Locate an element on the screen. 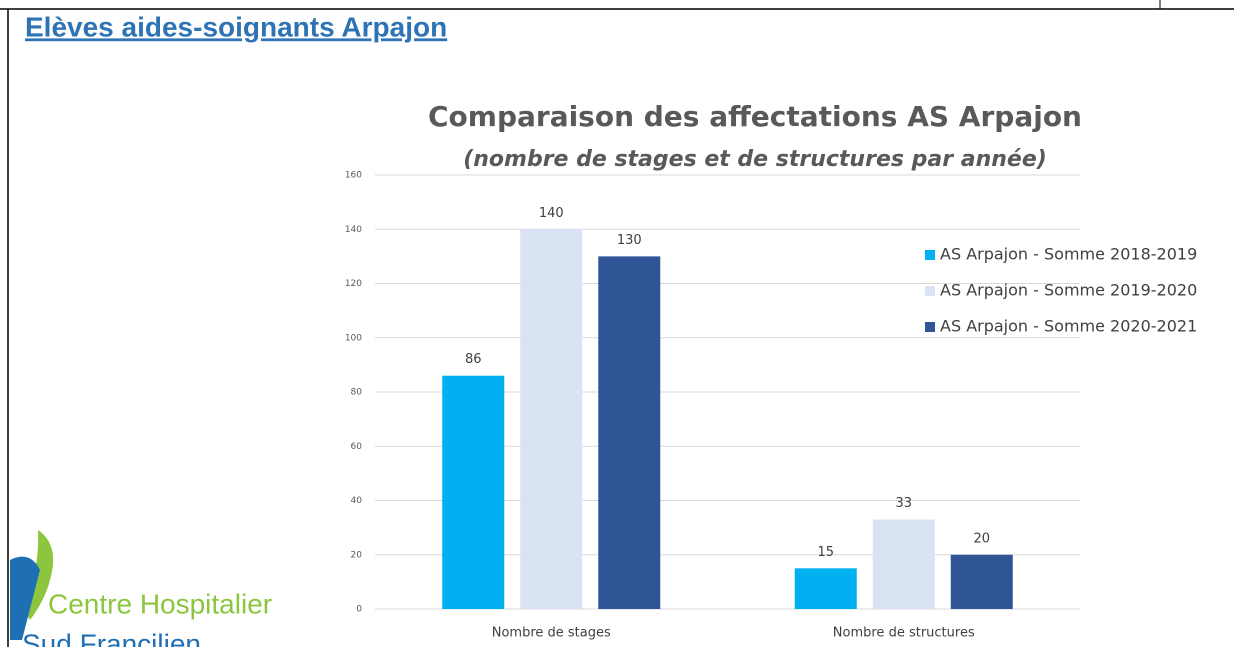 The height and width of the screenshot is (647, 1234). data-label: 20 is located at coordinates (981, 538).